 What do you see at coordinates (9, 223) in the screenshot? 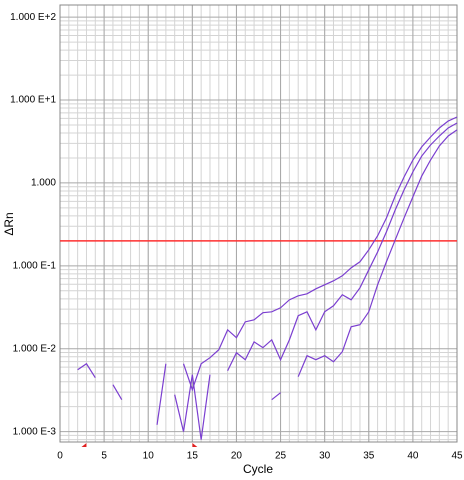
I see `y-axis-label: ΔRn` at bounding box center [9, 223].